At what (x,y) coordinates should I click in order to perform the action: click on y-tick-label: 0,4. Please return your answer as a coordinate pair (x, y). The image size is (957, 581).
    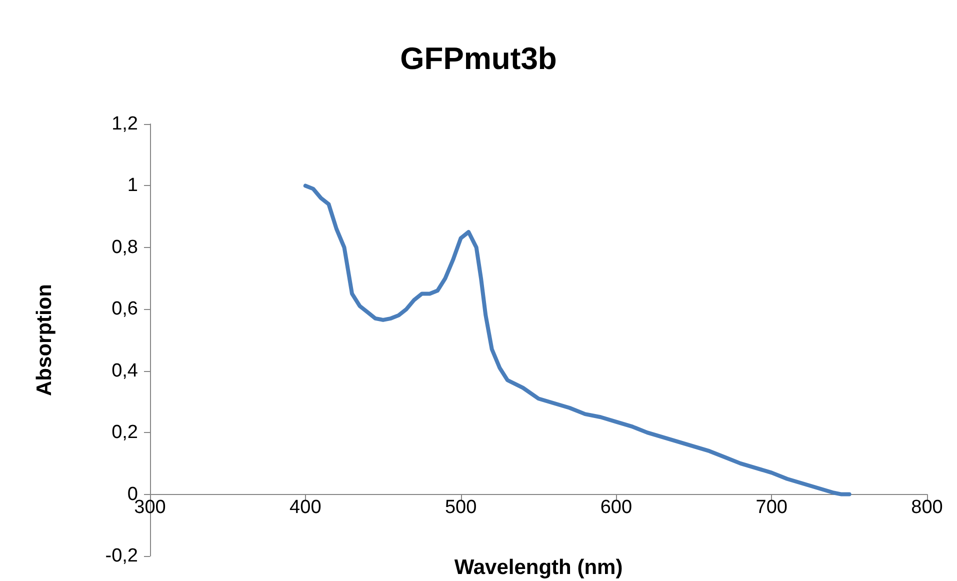
    Looking at the image, I should click on (125, 371).